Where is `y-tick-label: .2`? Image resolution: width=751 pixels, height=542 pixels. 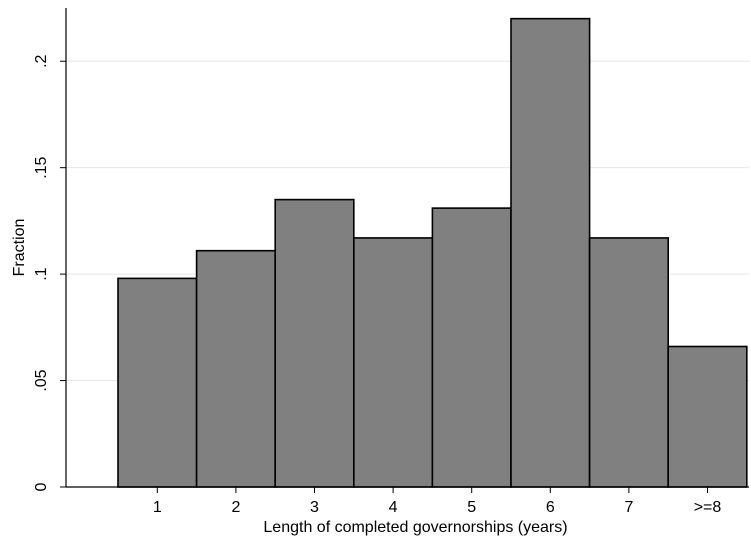
y-tick-label: .2 is located at coordinates (41, 60).